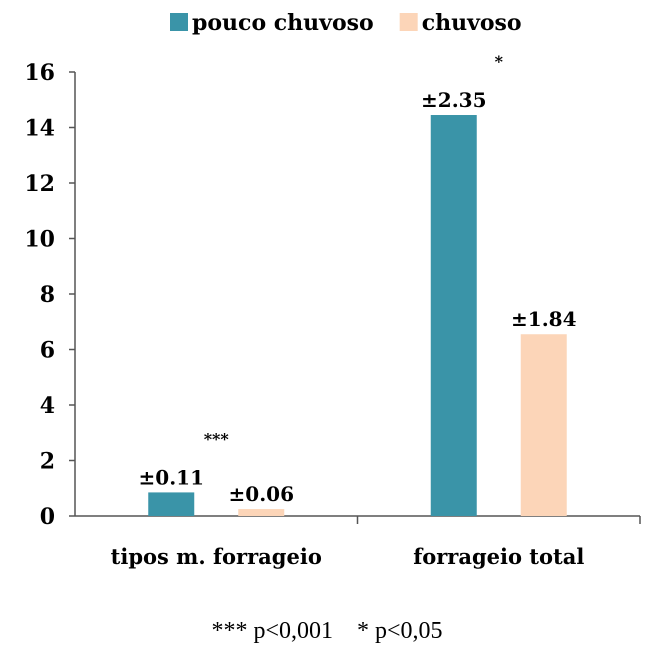  I want to click on y-tick-label: 14, so click(39, 129).